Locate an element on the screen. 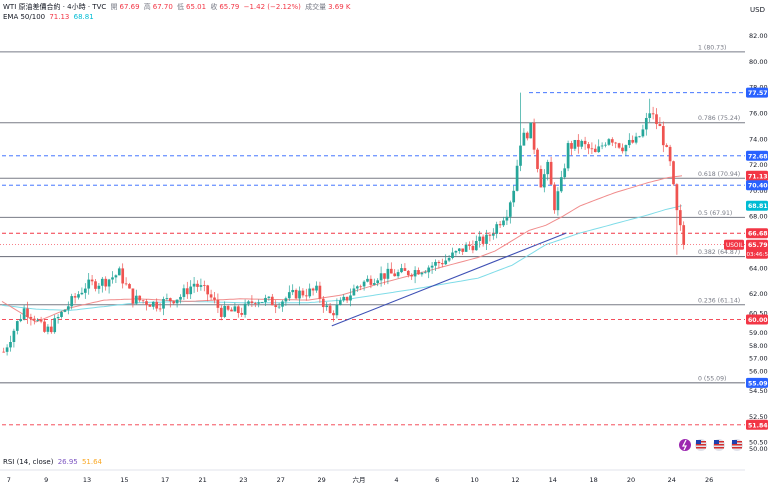  price-label-text: 66.68 is located at coordinates (758, 234).